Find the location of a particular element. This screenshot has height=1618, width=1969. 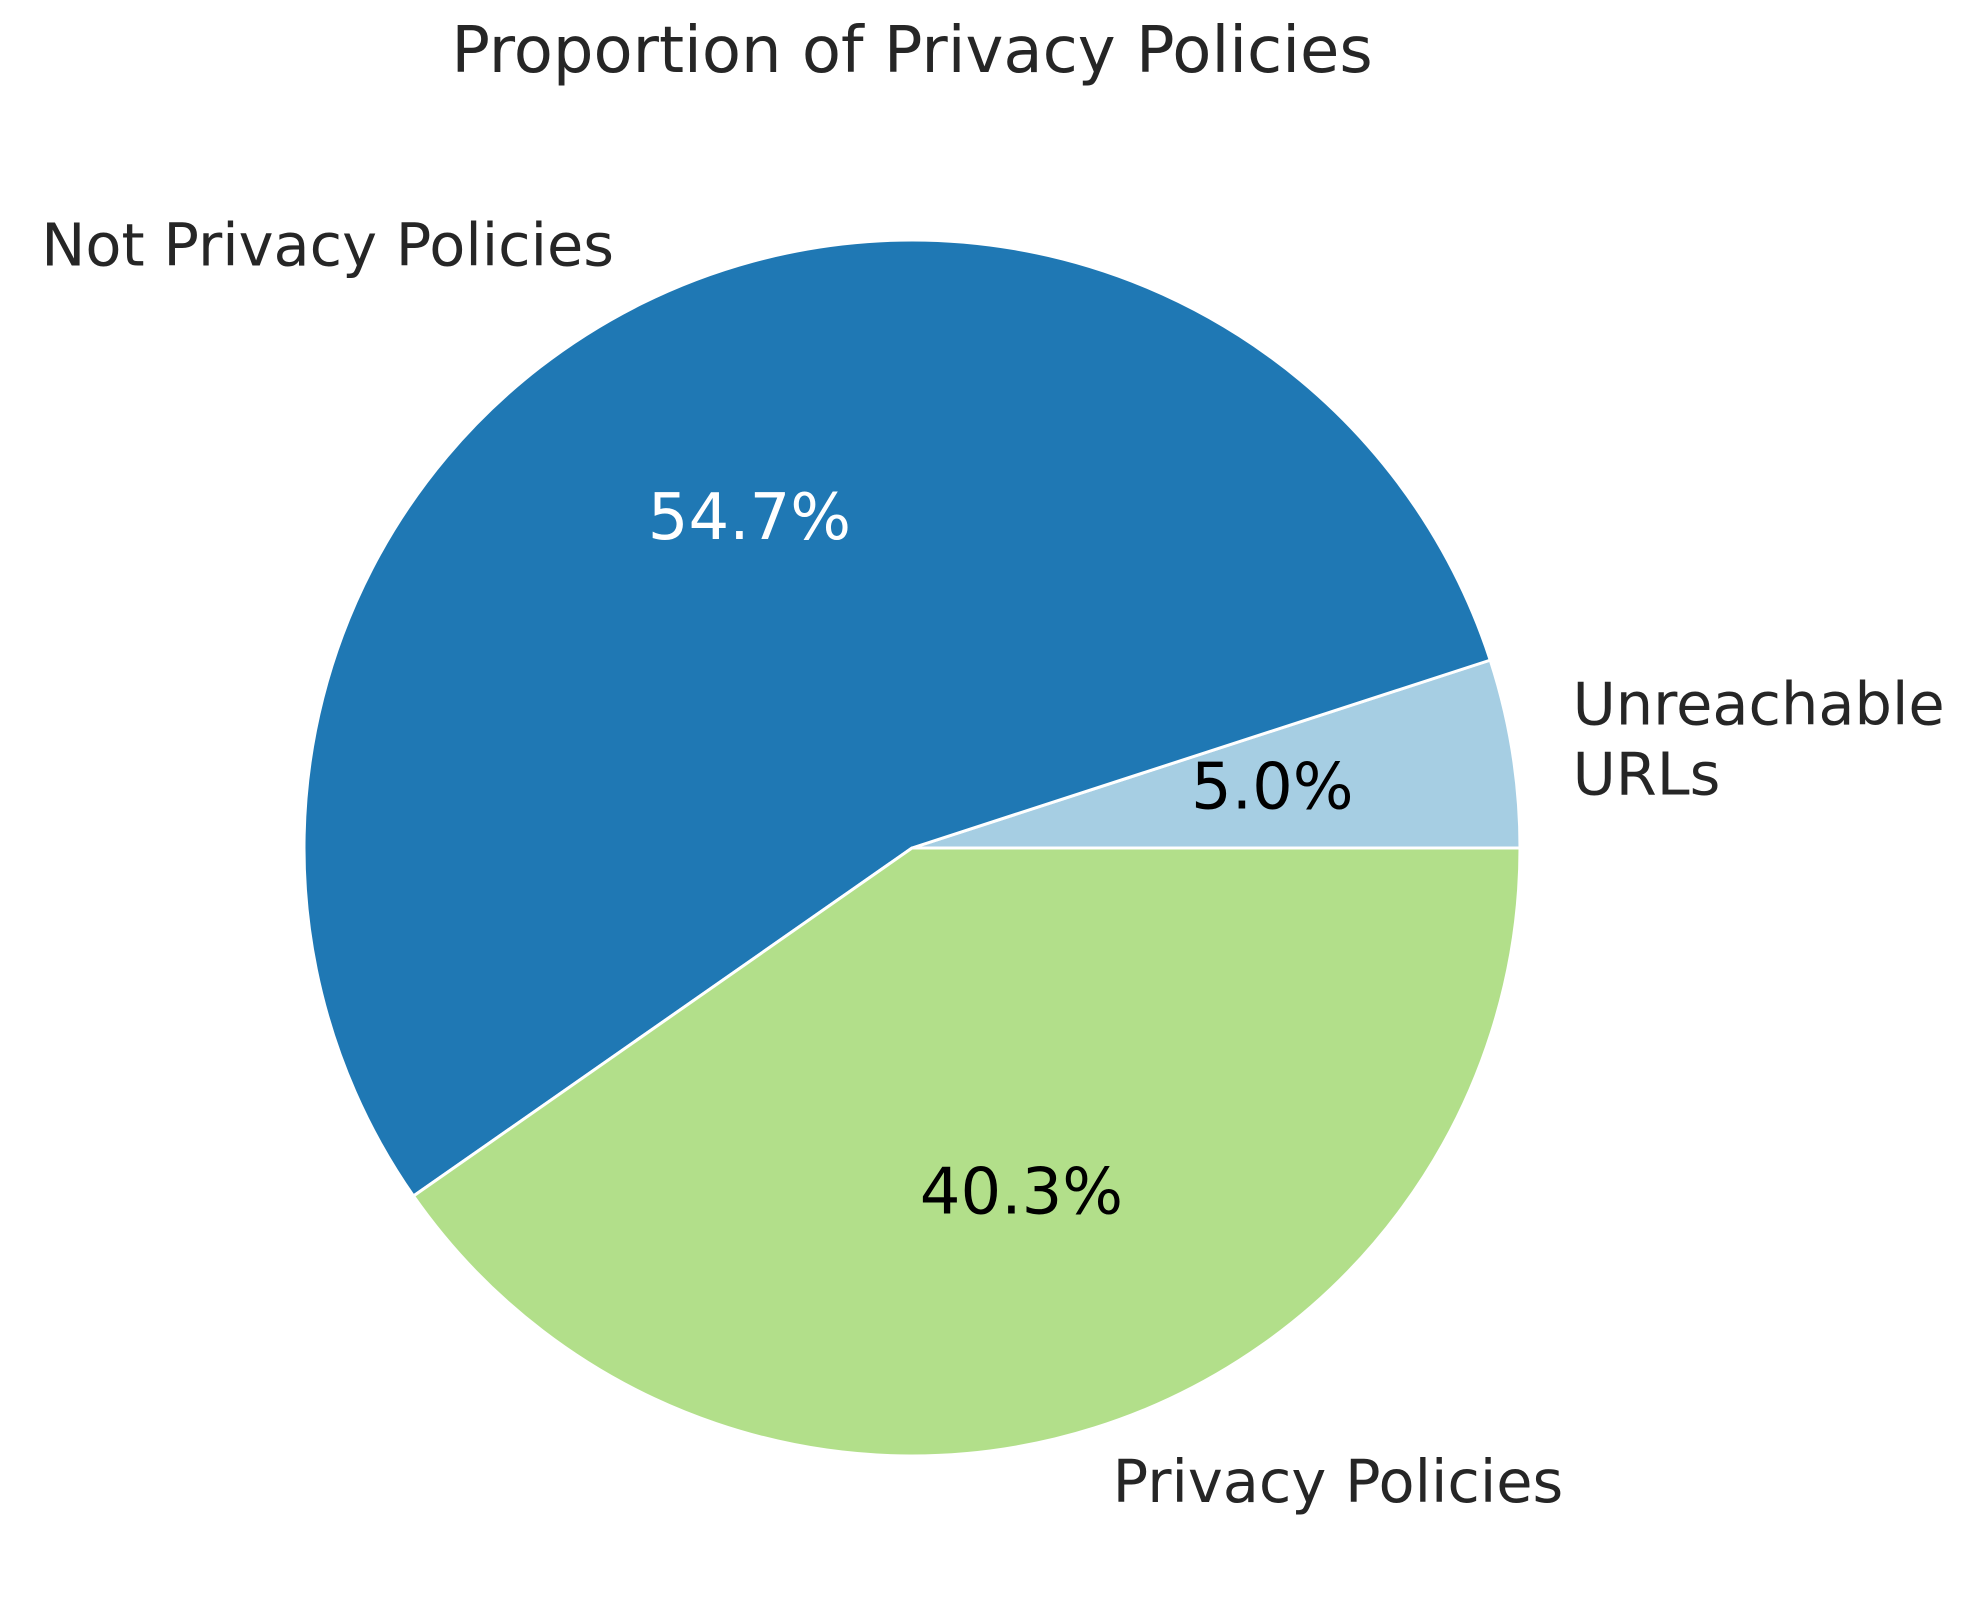

slice-label-unreachable-urls: Unreachable URLs is located at coordinates (1759, 738).